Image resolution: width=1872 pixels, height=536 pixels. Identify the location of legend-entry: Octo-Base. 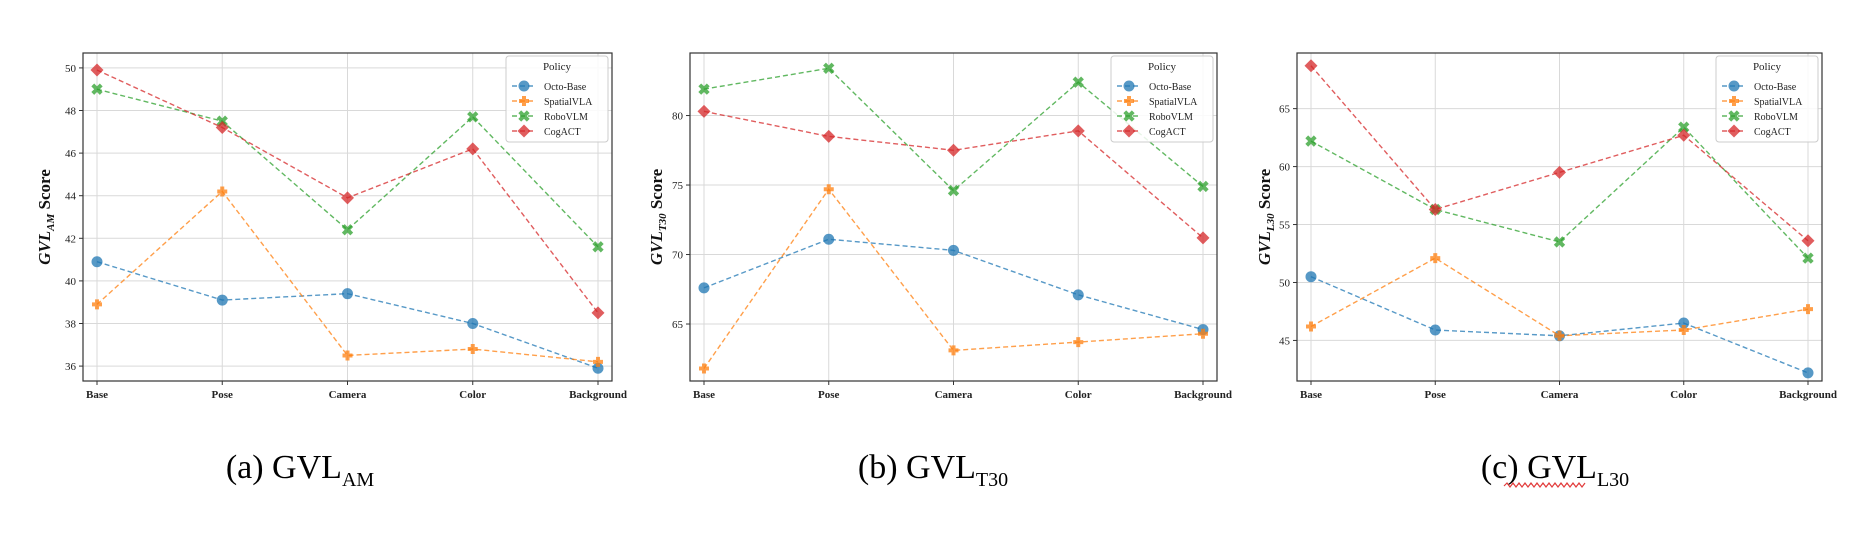
(549, 86).